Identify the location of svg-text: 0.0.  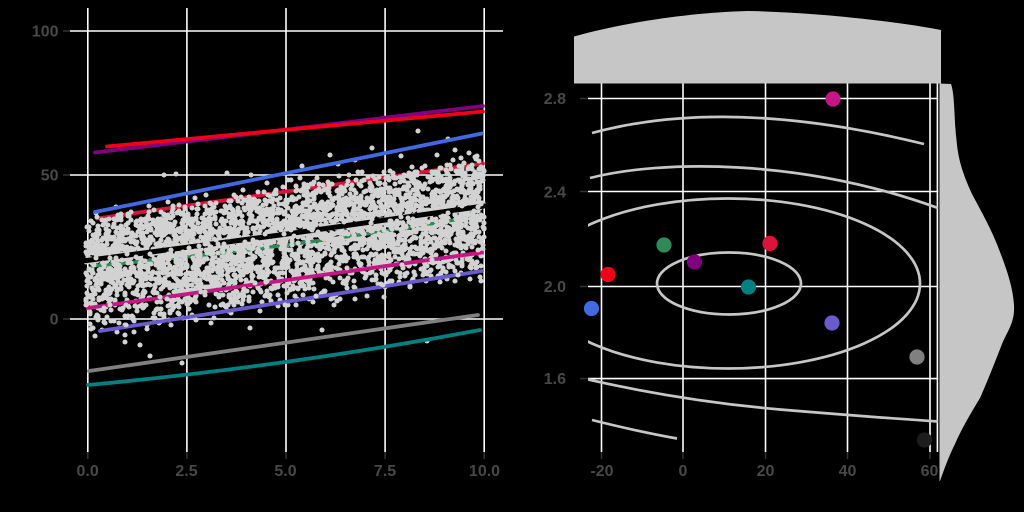
(87, 471).